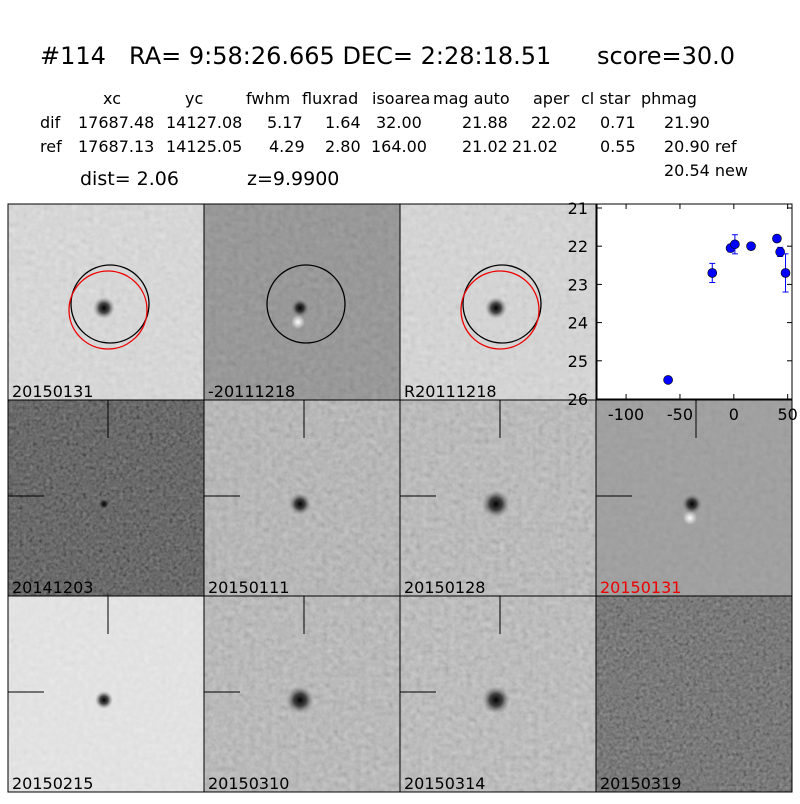 Image resolution: width=800 pixels, height=804 pixels. Describe the element at coordinates (248, 587) in the screenshot. I see `stamp-label: 20150111` at that location.